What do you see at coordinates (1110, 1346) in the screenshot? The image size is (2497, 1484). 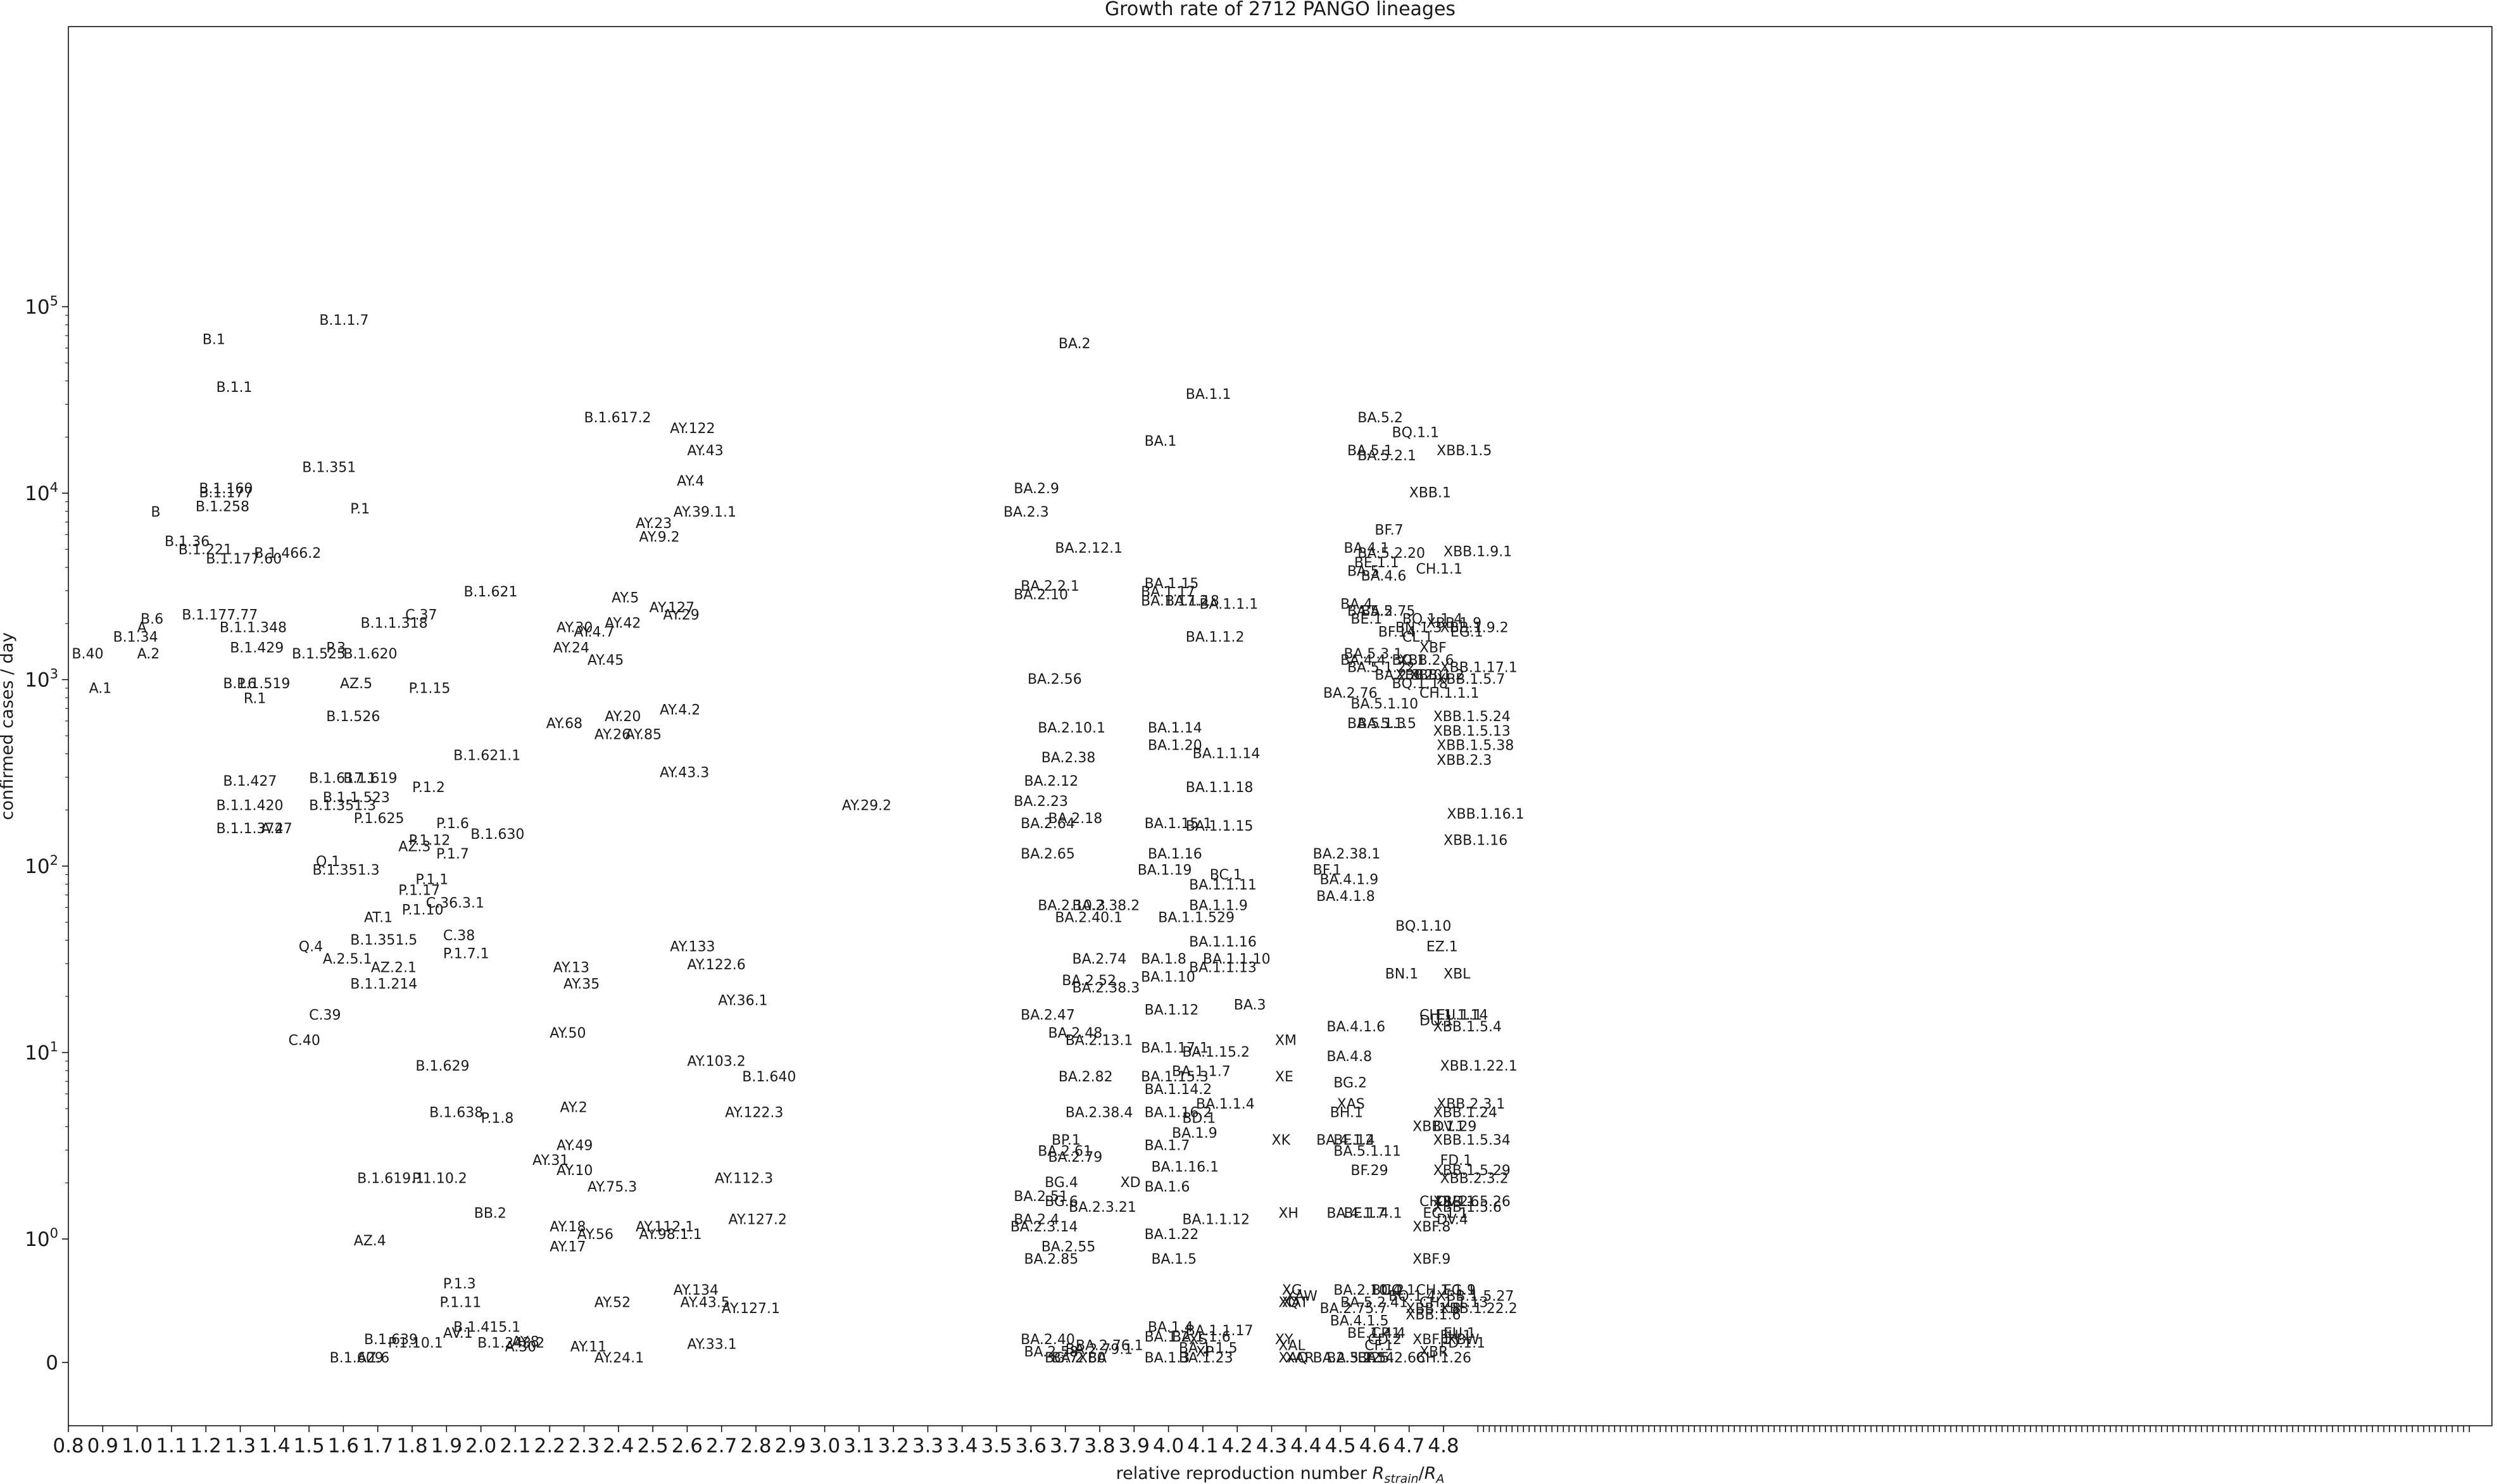 I see `lineage-label: BA.2.76.1` at bounding box center [1110, 1346].